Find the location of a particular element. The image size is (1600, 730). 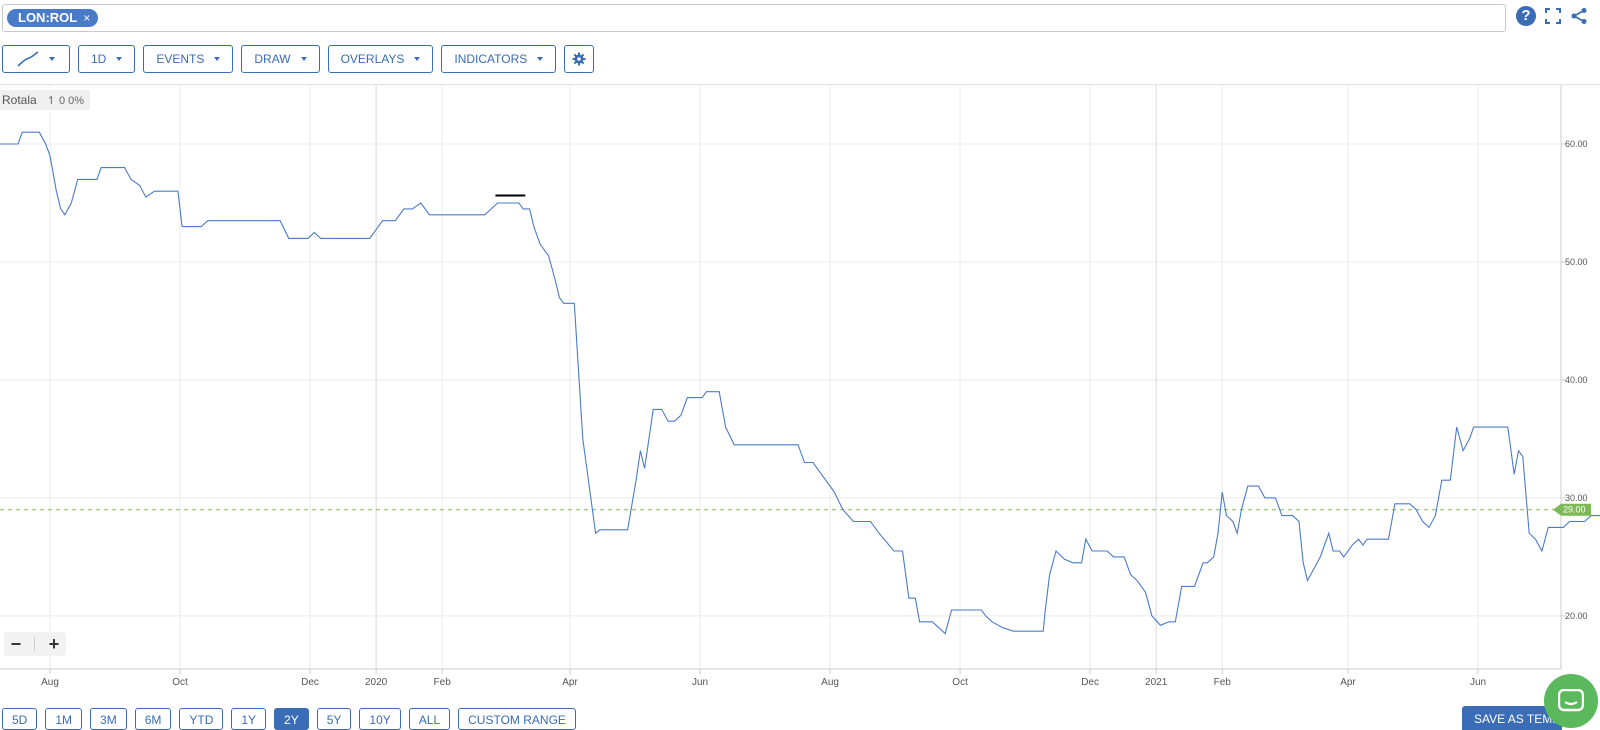

overlays-button: OVERLAYS is located at coordinates (380, 59).